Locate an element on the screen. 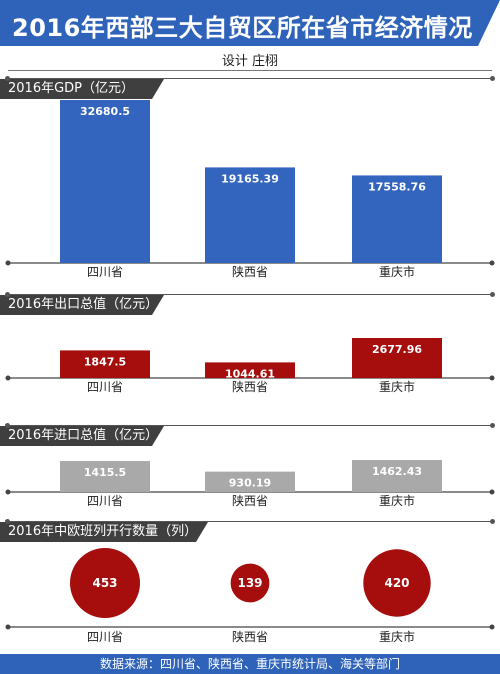 The image size is (500, 674). chart-3-category-label-1: 陕西省 is located at coordinates (250, 636).